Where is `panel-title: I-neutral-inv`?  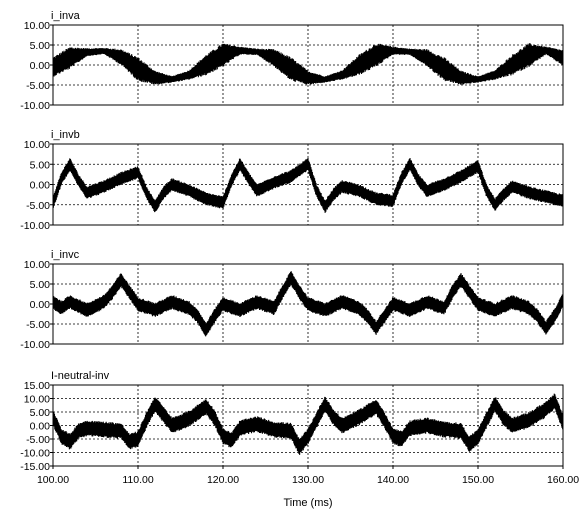 panel-title: I-neutral-inv is located at coordinates (80, 376).